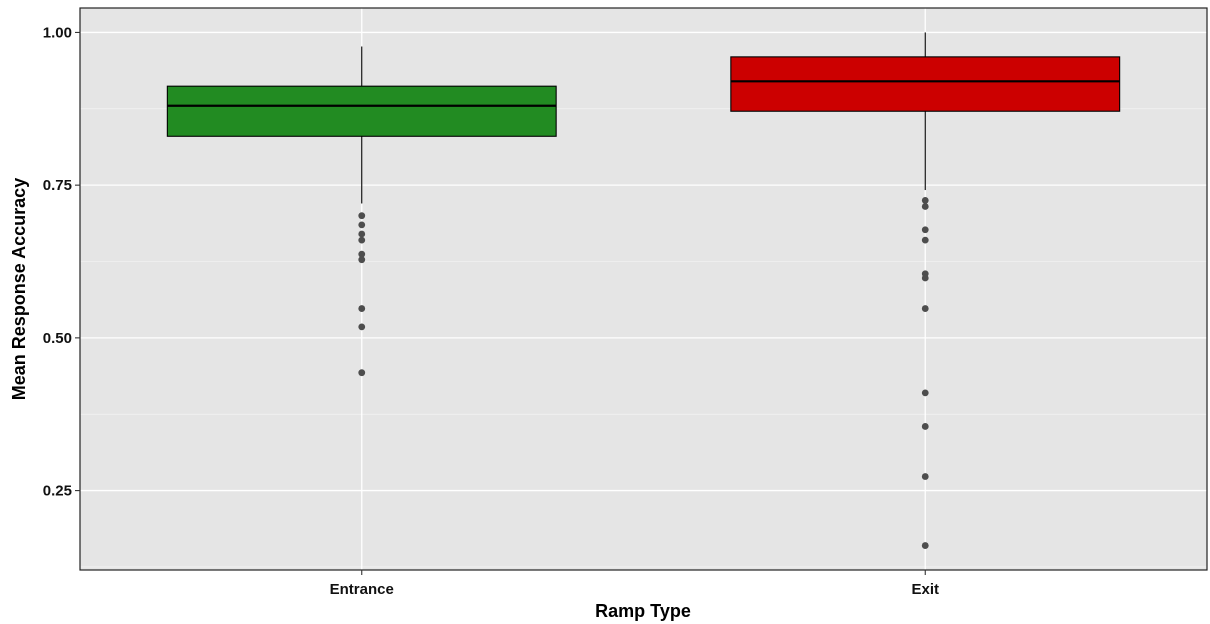 This screenshot has width=1210, height=624. I want to click on y-tick-label: 0.75, so click(57, 185).